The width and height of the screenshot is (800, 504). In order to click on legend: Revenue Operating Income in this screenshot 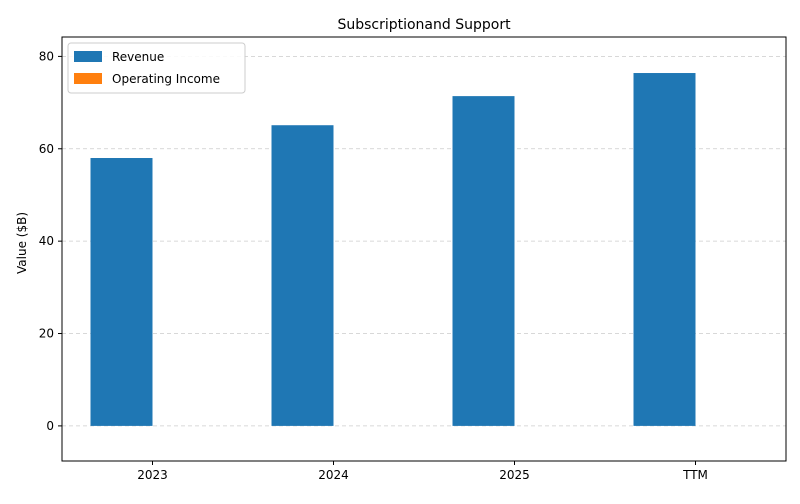, I will do `click(156, 68)`.